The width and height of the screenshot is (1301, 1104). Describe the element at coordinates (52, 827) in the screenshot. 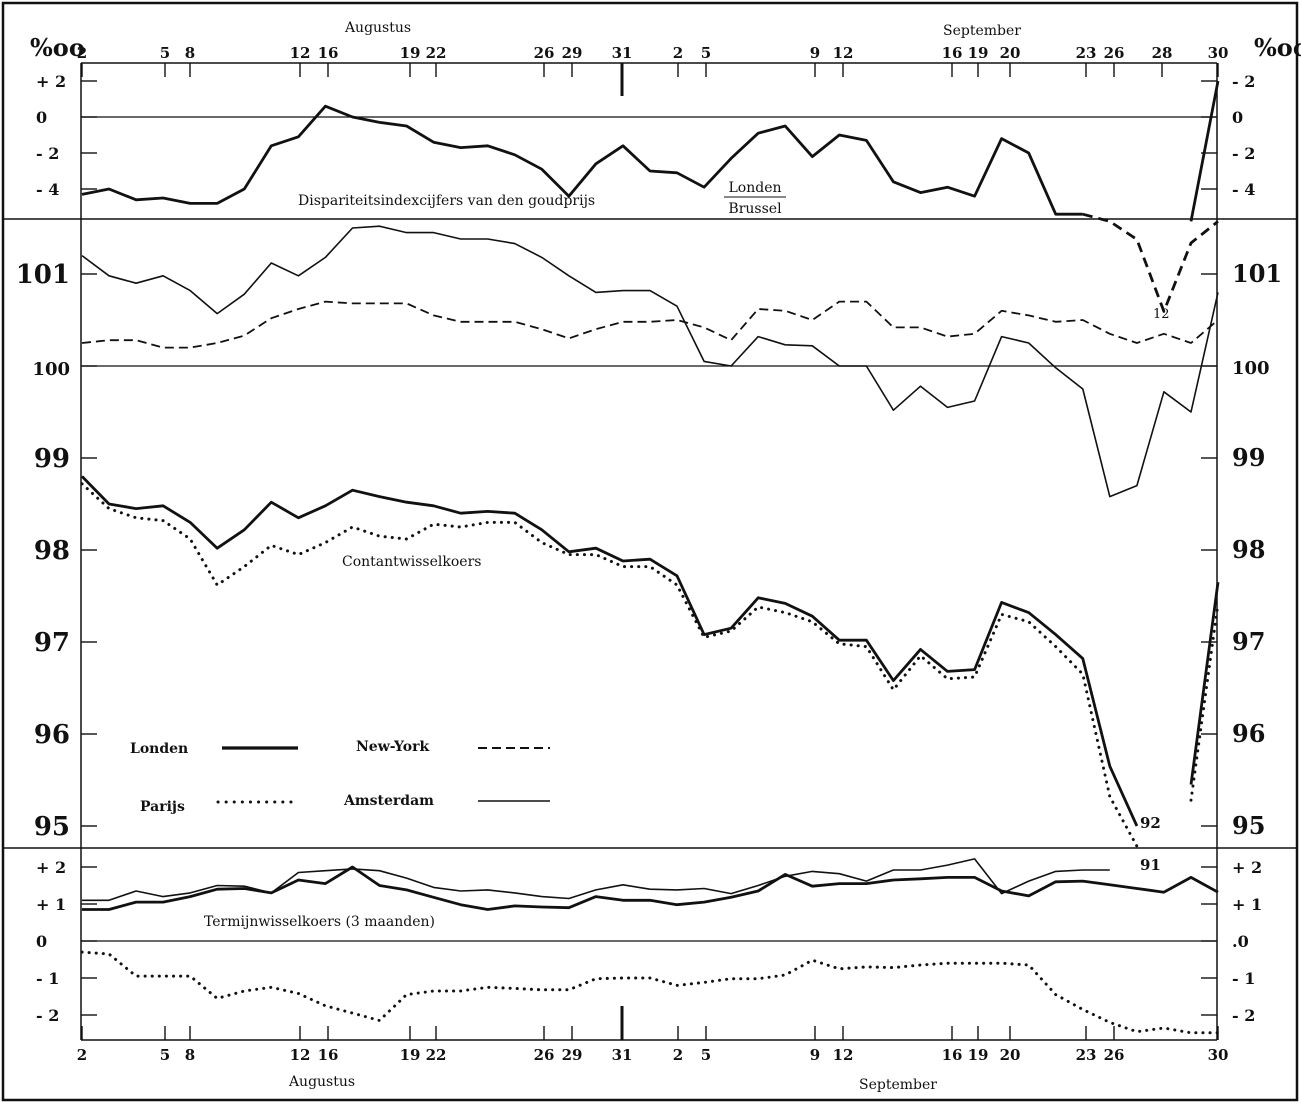

I see `middle-ytick-label-left: 95` at that location.